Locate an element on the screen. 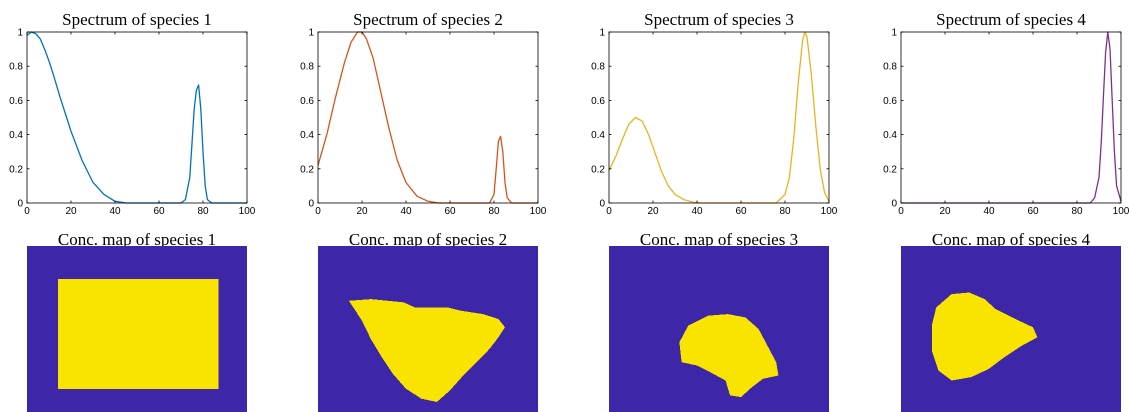 The image size is (1129, 412). map-panel-4: Conc. map of species 4 is located at coordinates (1011, 321).